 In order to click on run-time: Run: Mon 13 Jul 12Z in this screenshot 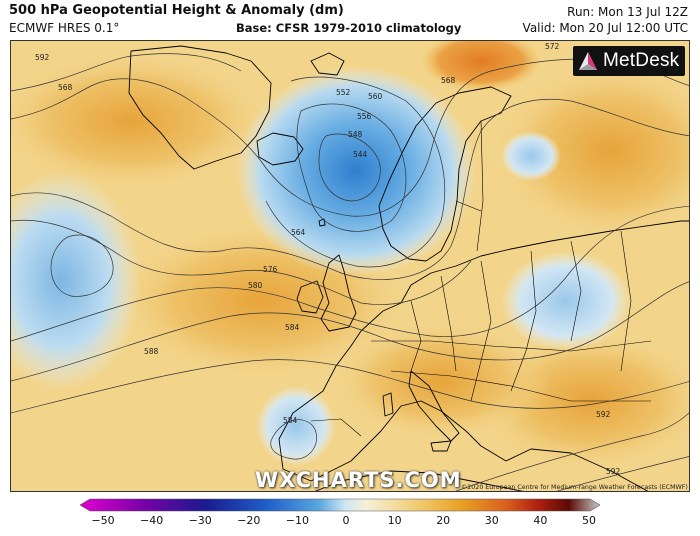, I will do `click(627, 12)`.